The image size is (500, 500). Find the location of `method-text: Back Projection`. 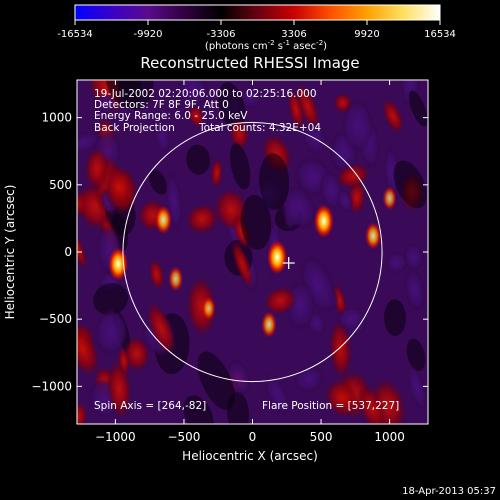

method-text: Back Projection is located at coordinates (134, 128).